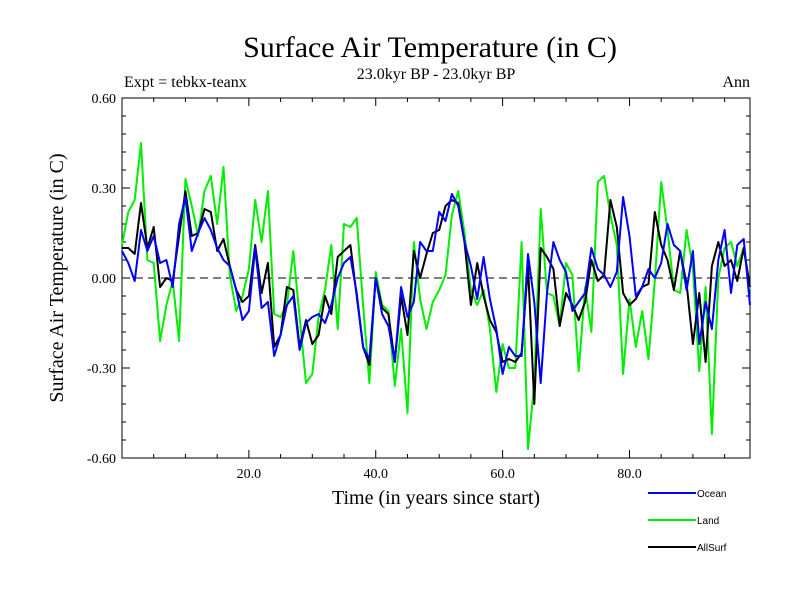 This screenshot has height=600, width=800. Describe the element at coordinates (104, 279) in the screenshot. I see `y-tick-label: 0.00` at that location.